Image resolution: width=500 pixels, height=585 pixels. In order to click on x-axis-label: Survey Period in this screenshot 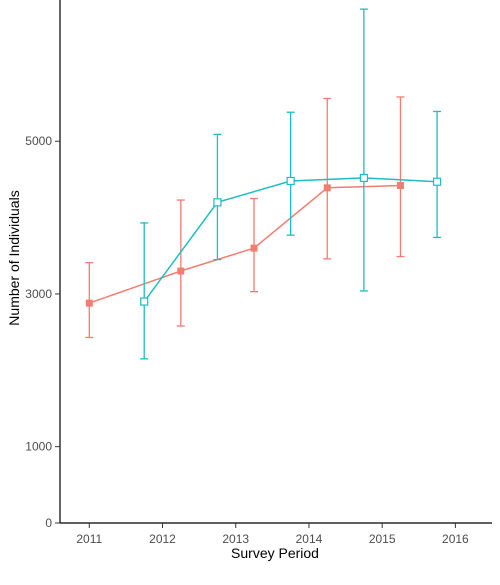, I will do `click(275, 553)`.